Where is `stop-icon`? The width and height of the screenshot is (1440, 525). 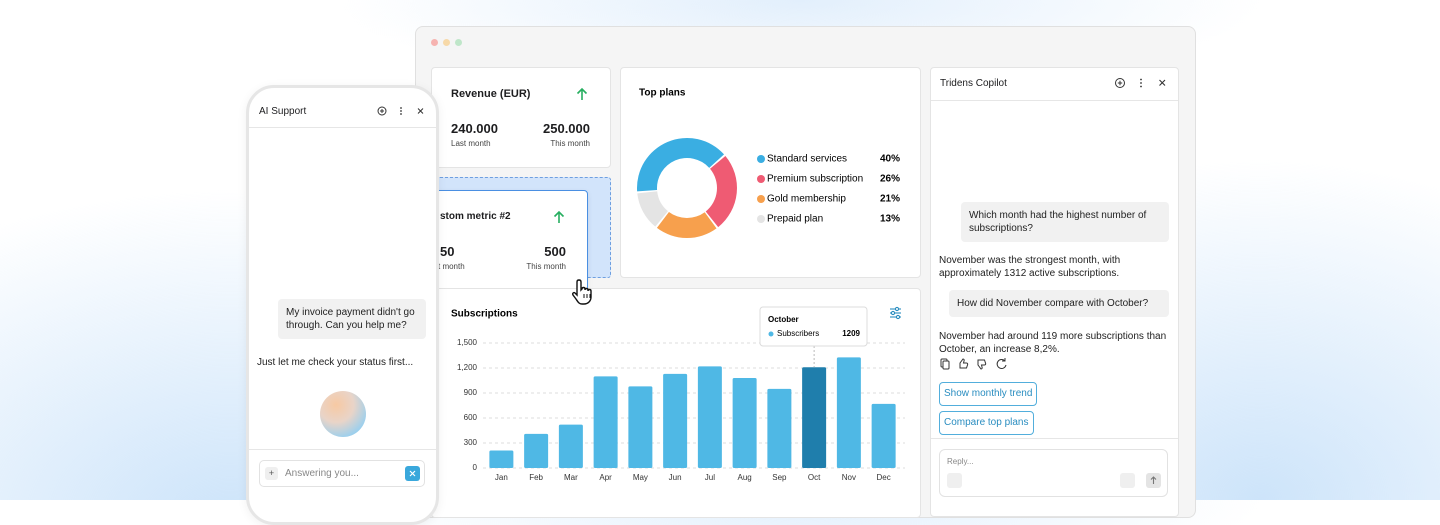
stop-icon is located at coordinates (412, 473).